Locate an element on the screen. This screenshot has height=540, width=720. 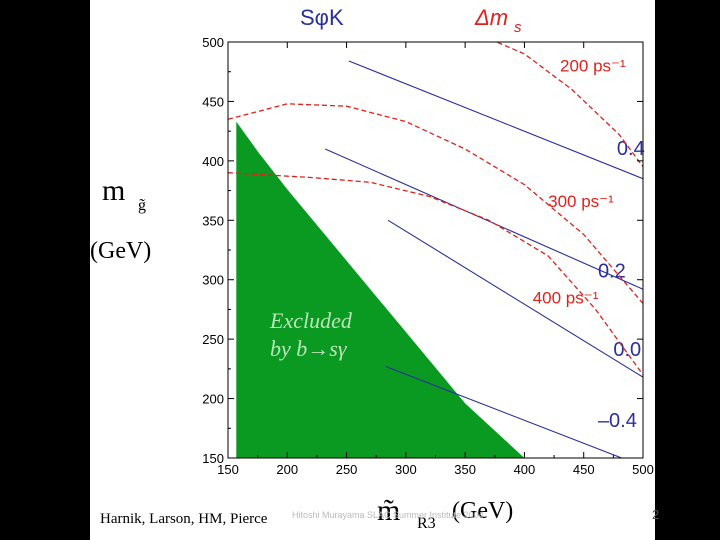
authors-footer: Harnik, Larson, HM, Pierce is located at coordinates (184, 519).